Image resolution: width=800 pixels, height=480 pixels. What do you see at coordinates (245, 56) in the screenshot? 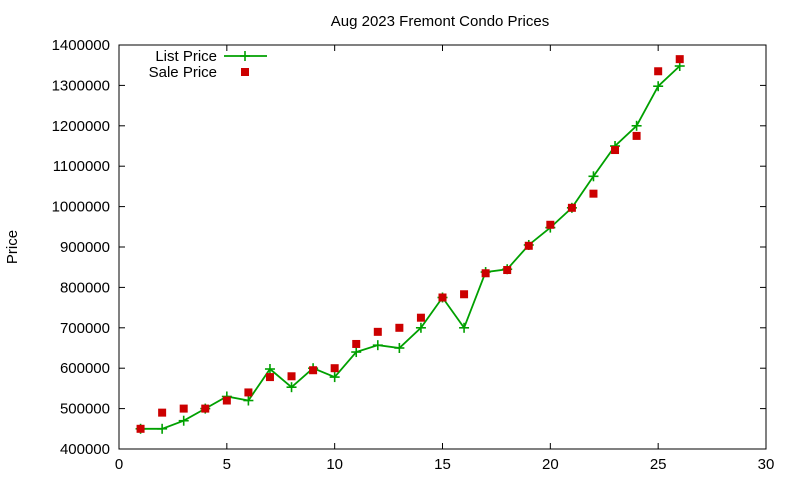
I see `legend-plus-swatch` at bounding box center [245, 56].